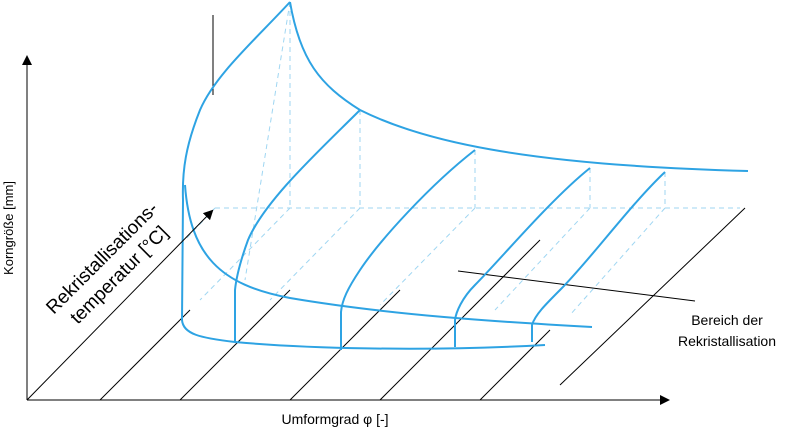 Image resolution: width=785 pixels, height=431 pixels. I want to click on annotation: Bereich der, so click(727, 320).